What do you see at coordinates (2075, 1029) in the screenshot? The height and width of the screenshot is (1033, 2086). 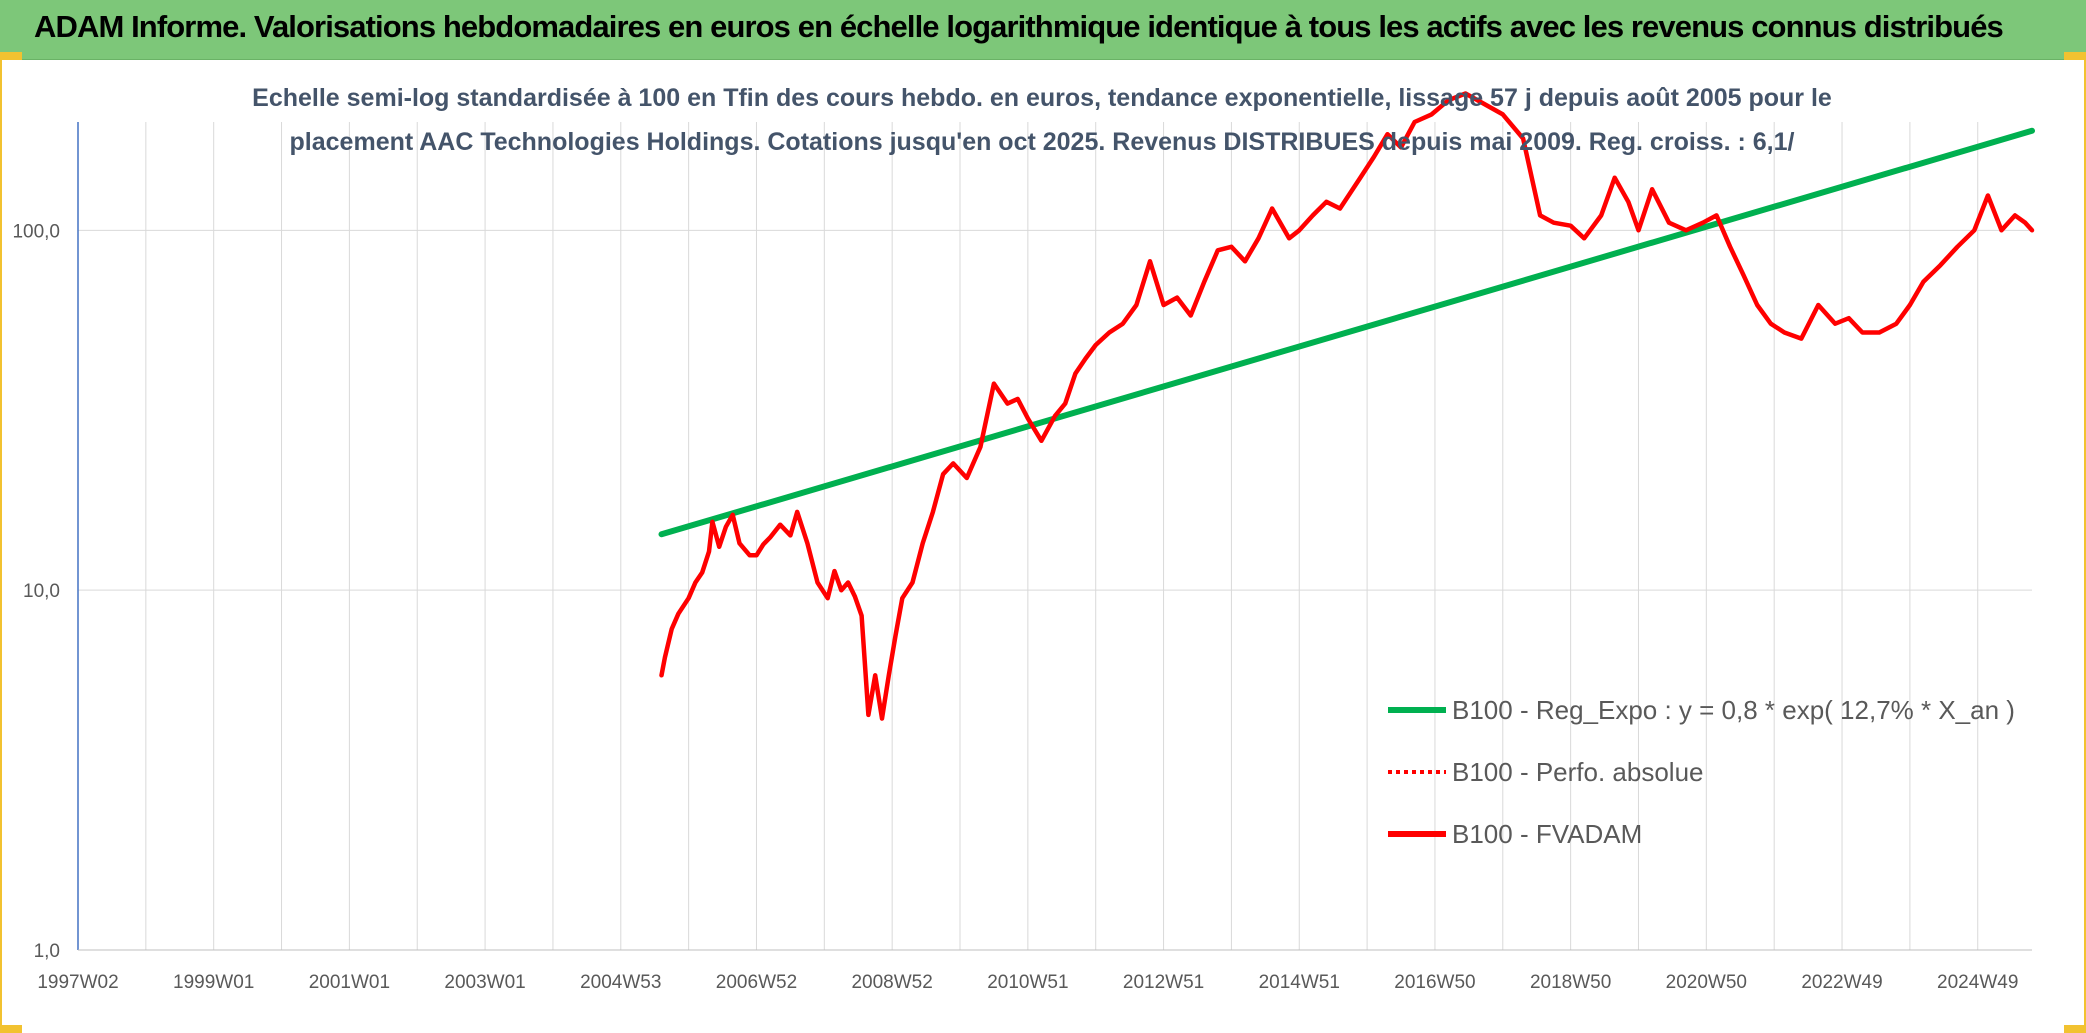 I see `corner-marker-bottom-right` at bounding box center [2075, 1029].